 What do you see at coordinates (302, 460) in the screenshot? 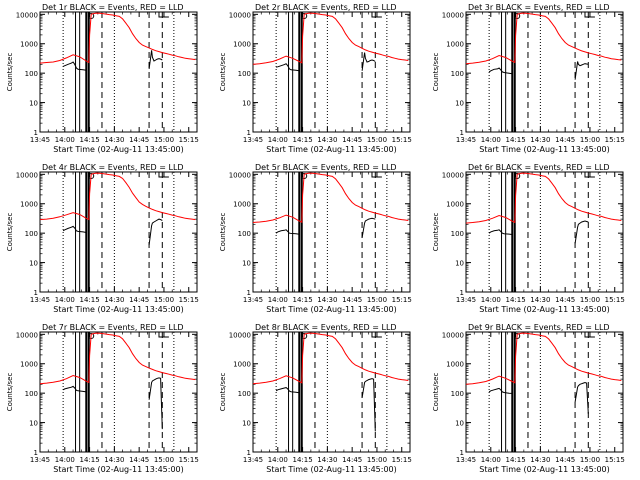
I see `x-tick-label: 14:15` at bounding box center [302, 460].